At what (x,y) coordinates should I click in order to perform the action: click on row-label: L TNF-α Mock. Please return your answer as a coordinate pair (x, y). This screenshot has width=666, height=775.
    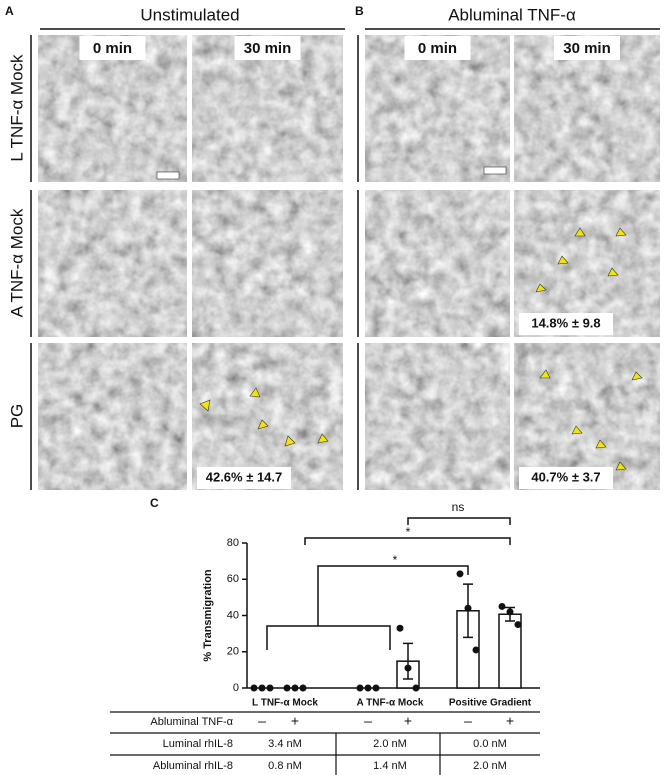
    Looking at the image, I should click on (16, 108).